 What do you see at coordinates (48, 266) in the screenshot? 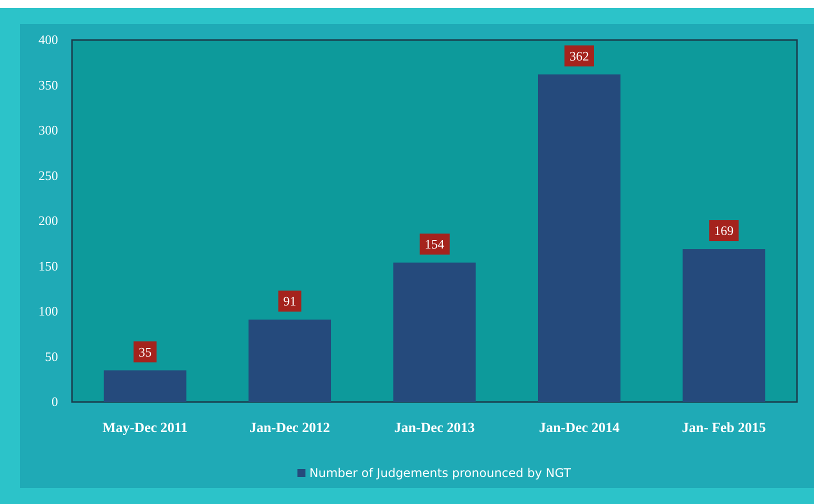
I see `y-tick-label: 150` at bounding box center [48, 266].